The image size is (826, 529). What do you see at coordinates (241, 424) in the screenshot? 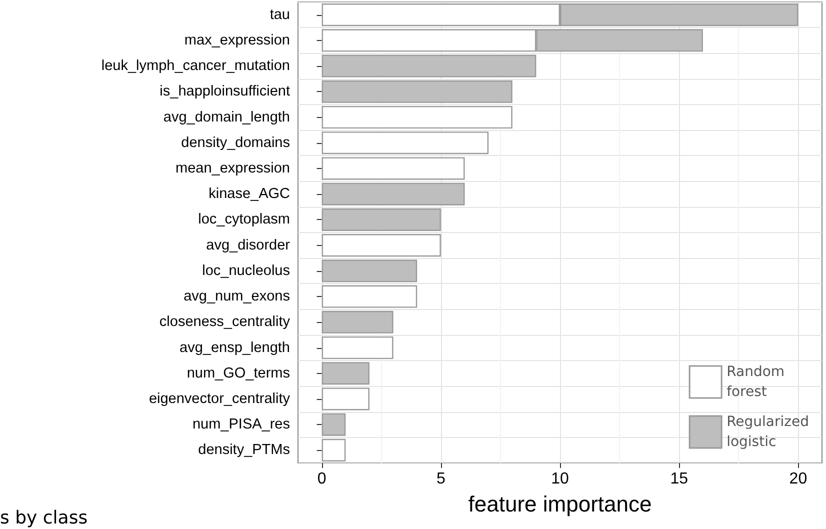
I see `y-tick-label: num_PISA_res` at bounding box center [241, 424].